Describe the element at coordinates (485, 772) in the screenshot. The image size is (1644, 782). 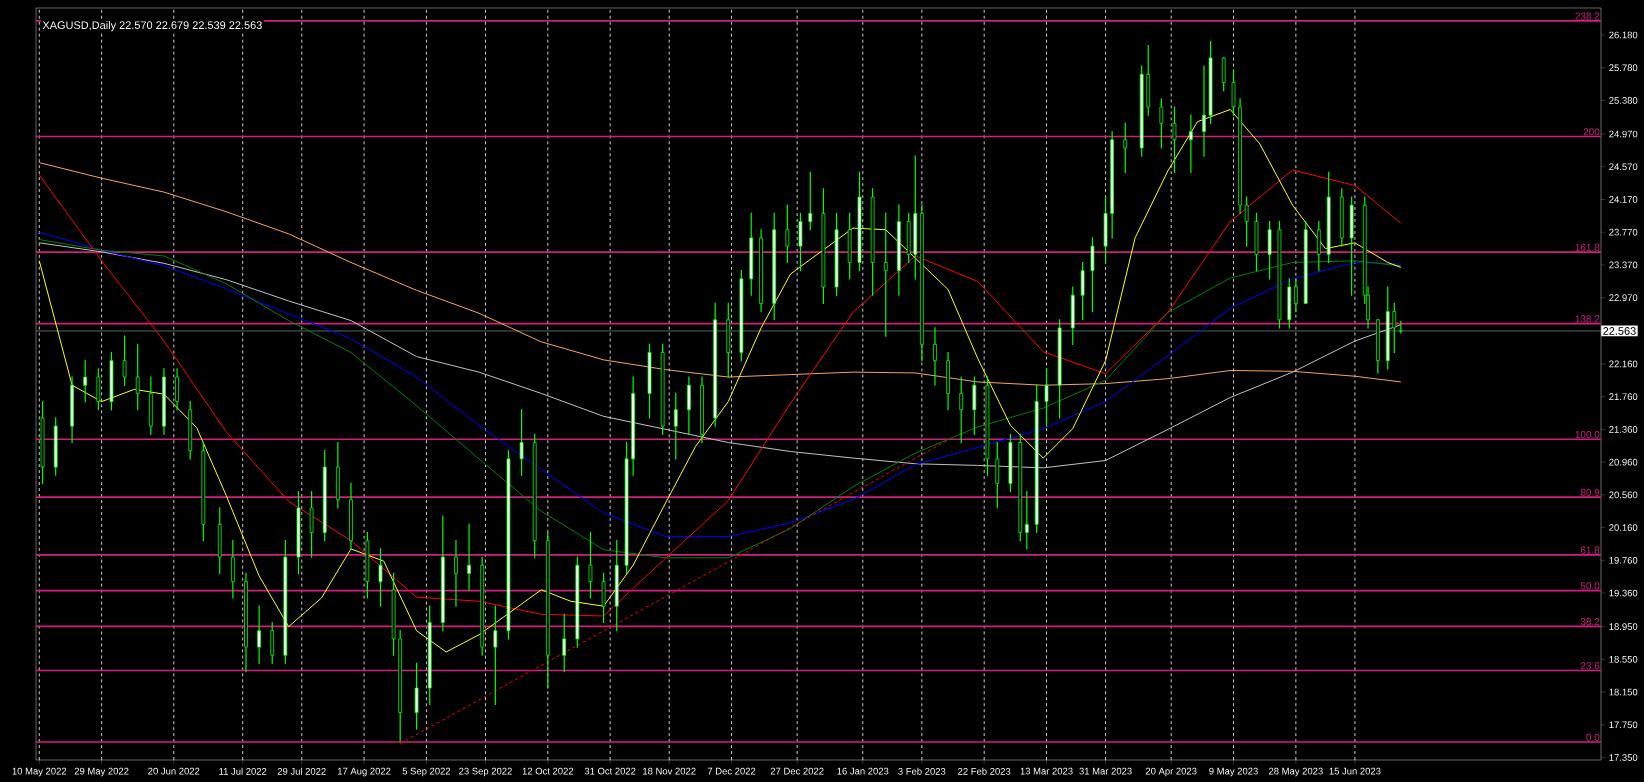
I see `x-tick-label: 23 Sep 2022` at that location.